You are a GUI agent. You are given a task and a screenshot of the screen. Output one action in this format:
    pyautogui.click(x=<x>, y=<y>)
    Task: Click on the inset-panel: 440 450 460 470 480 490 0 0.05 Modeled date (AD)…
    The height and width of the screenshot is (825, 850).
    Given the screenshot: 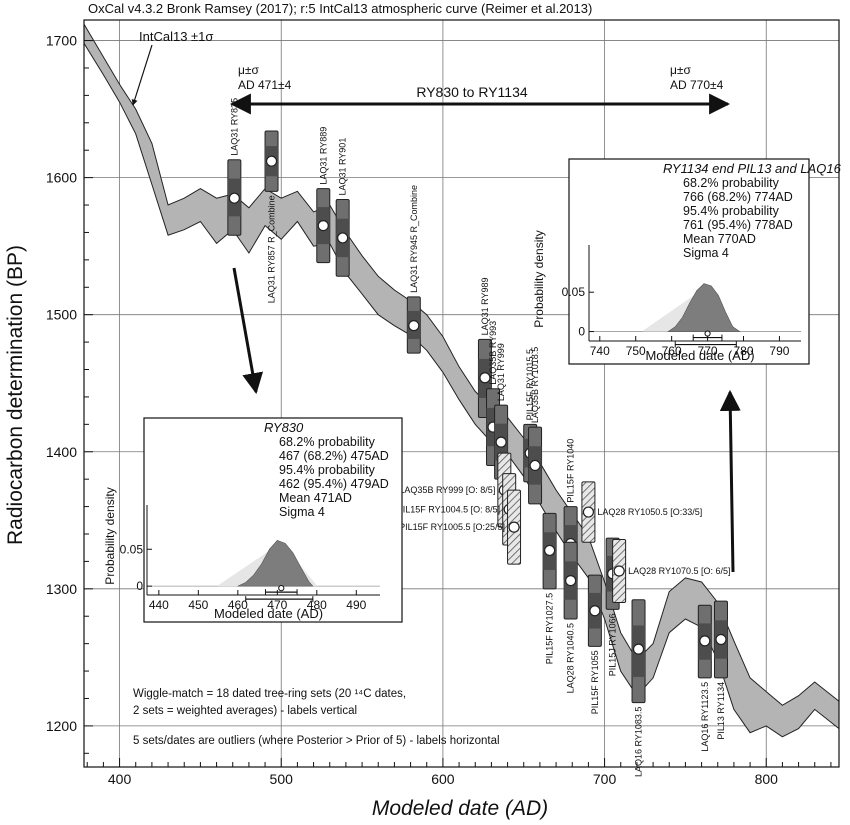 What is the action you would take?
    pyautogui.click(x=253, y=520)
    